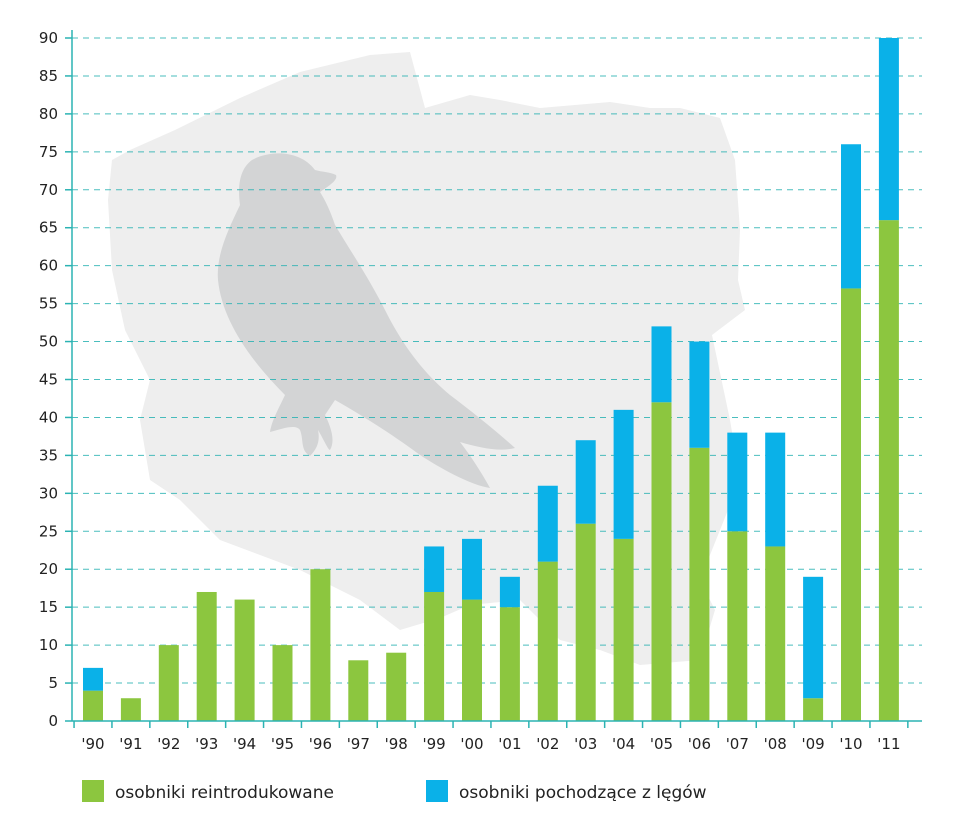  Describe the element at coordinates (437, 791) in the screenshot. I see `legend-swatch-bred` at that location.